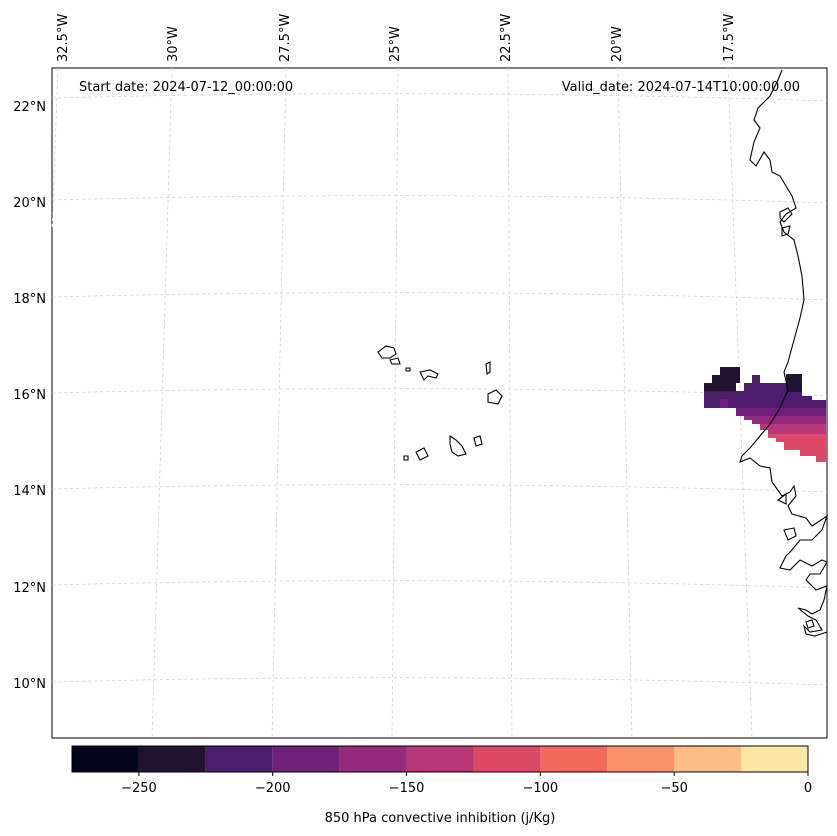  What do you see at coordinates (29, 299) in the screenshot?
I see `lat-label: 18°N` at bounding box center [29, 299].